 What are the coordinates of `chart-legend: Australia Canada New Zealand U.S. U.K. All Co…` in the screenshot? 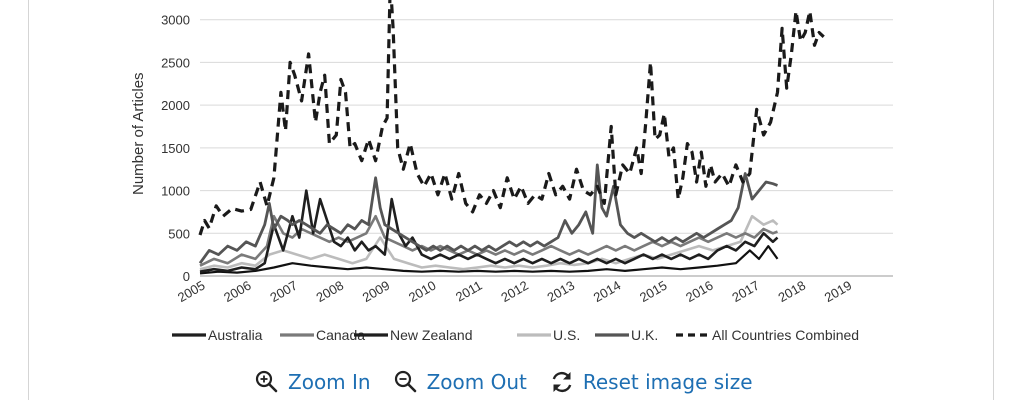 It's located at (515, 335).